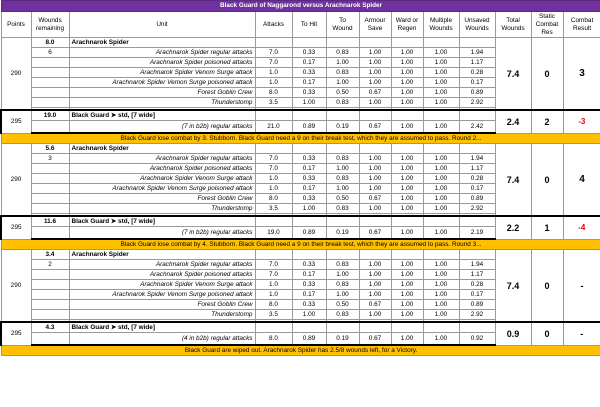 Image resolution: width=600 pixels, height=407 pixels. What do you see at coordinates (162, 24) in the screenshot?
I see `header-unit: Unit` at bounding box center [162, 24].